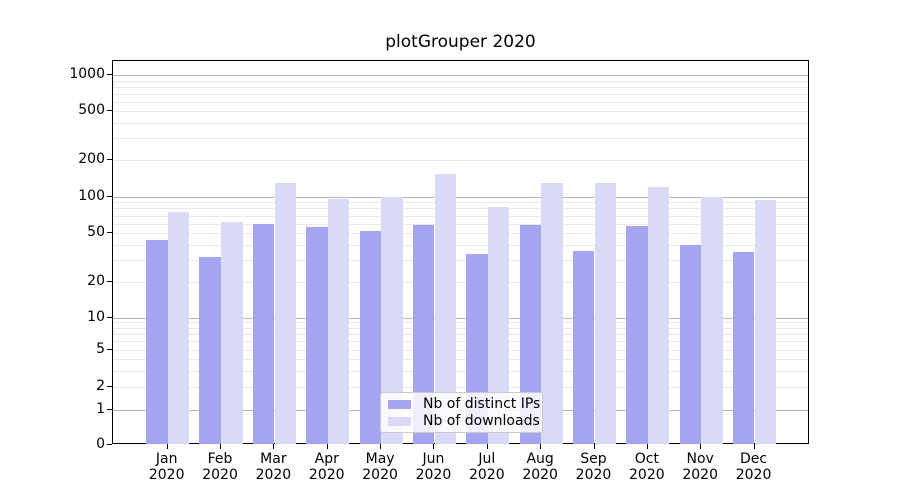  I want to click on x-tick-label: Jan 2020, so click(166, 467).